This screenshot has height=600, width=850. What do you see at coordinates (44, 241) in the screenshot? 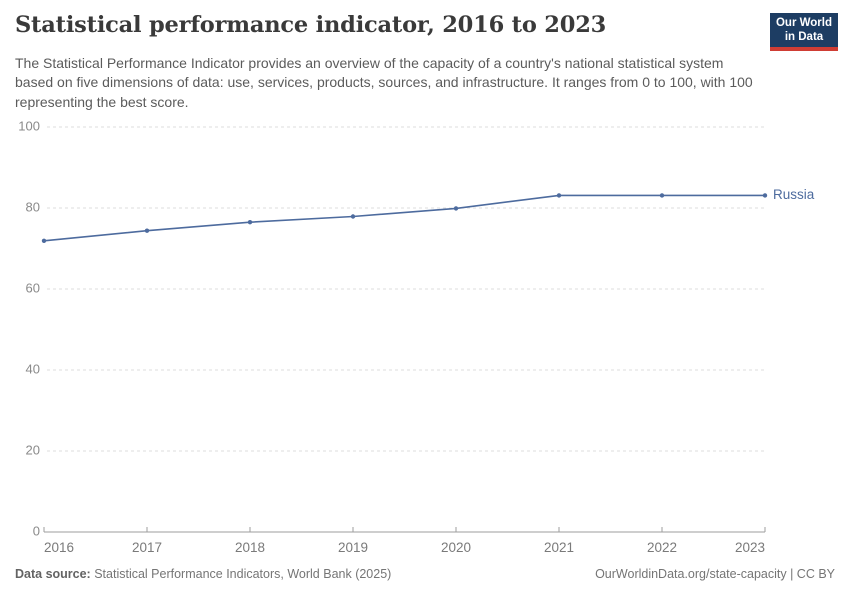
I see `data-point-2016` at bounding box center [44, 241].